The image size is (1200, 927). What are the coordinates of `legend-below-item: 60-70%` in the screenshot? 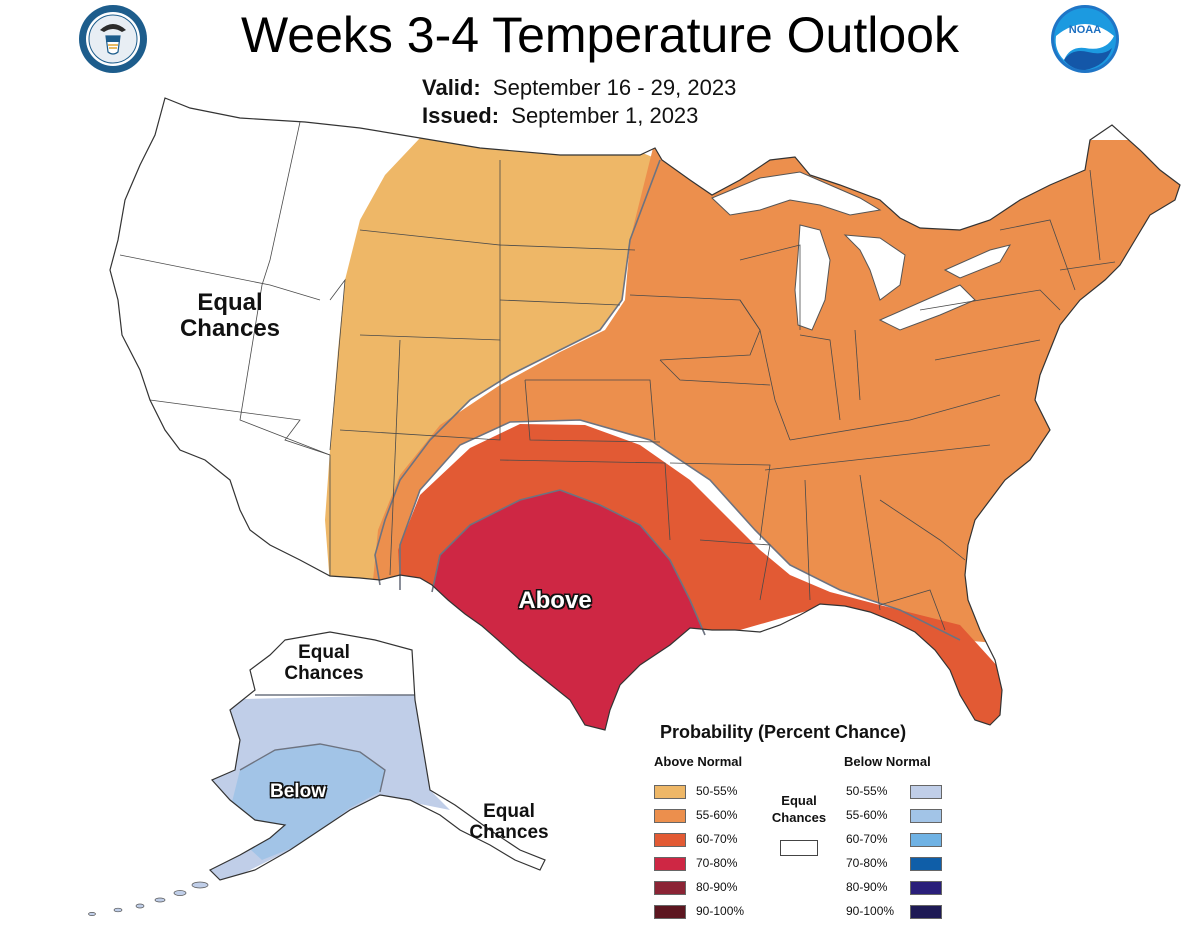 It's located at (901, 840).